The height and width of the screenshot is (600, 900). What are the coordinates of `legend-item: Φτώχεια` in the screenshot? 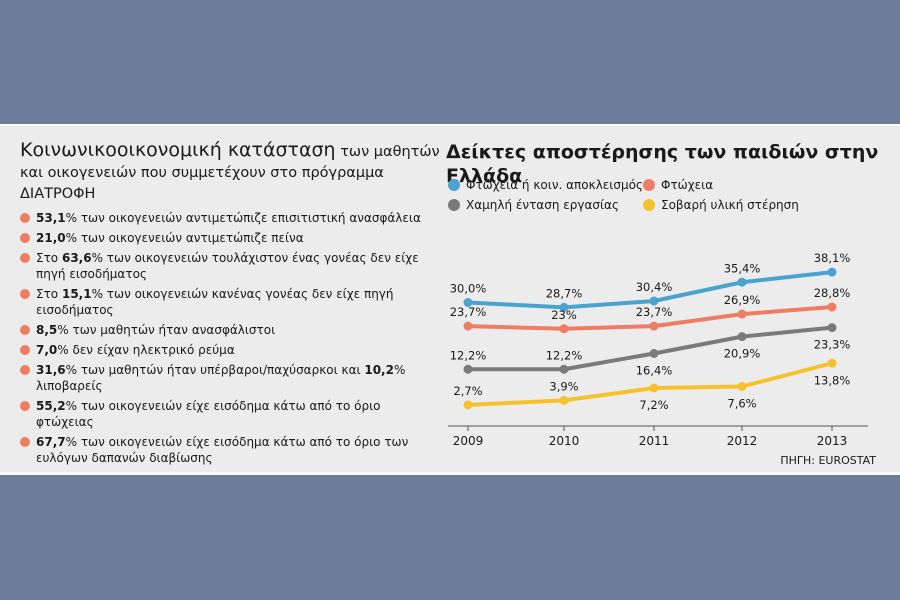 It's located at (678, 185).